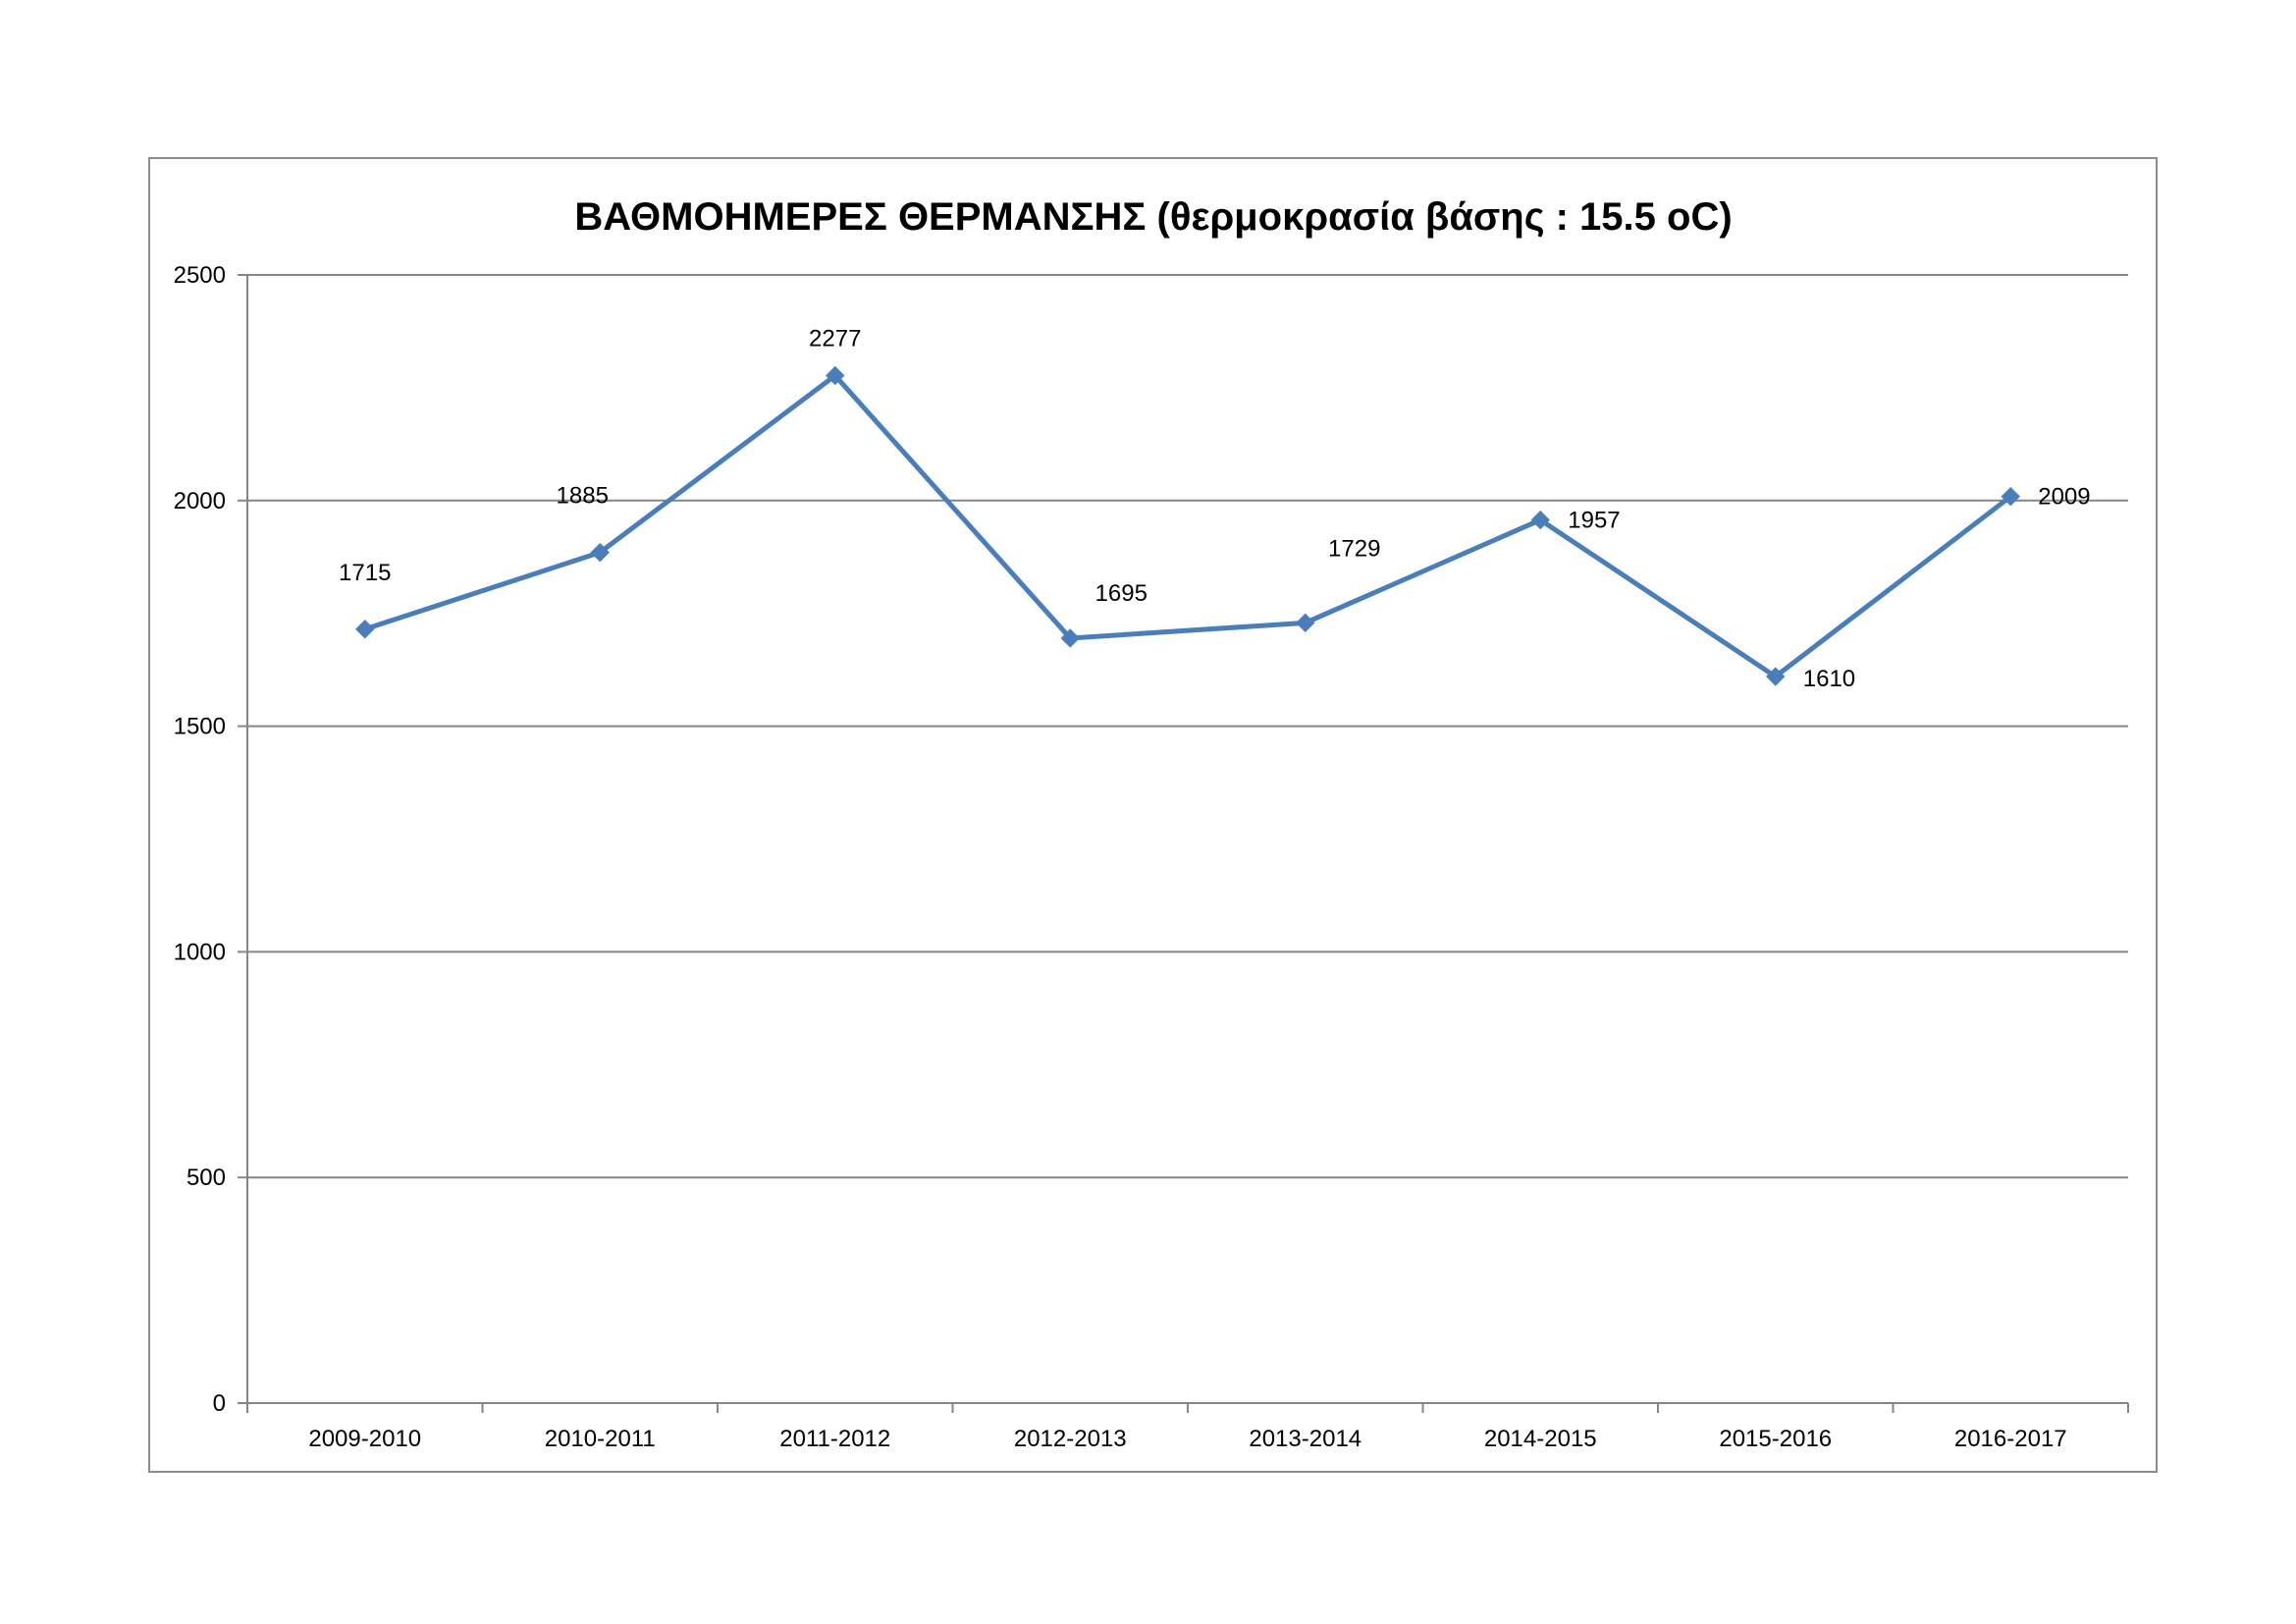 This screenshot has width=2296, height=1624. I want to click on data-label: 1695, so click(1121, 593).